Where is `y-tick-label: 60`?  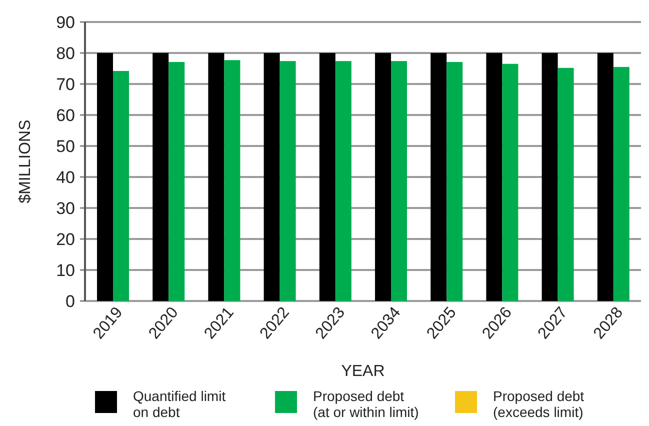 y-tick-label: 60 is located at coordinates (65, 115).